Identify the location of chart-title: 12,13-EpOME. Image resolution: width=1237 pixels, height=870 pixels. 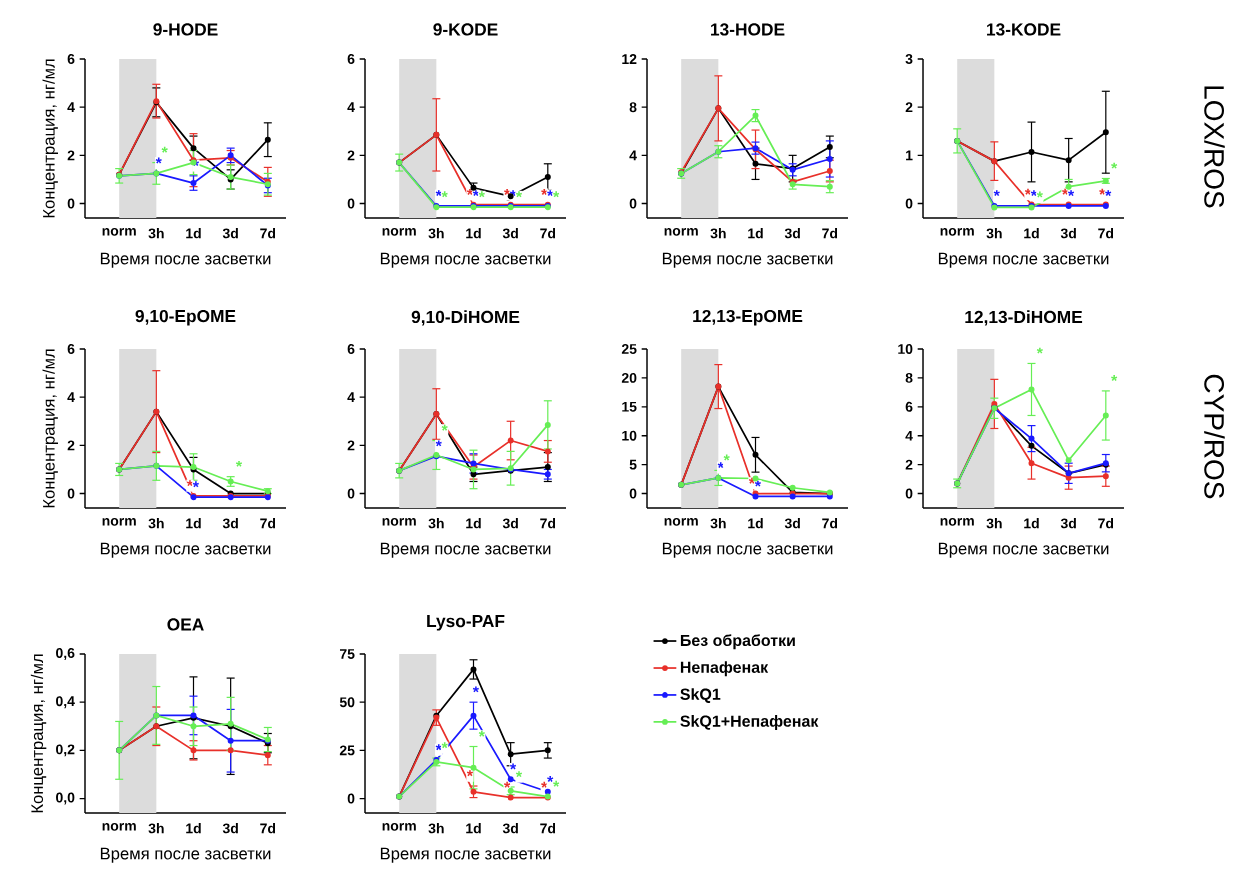
(748, 317).